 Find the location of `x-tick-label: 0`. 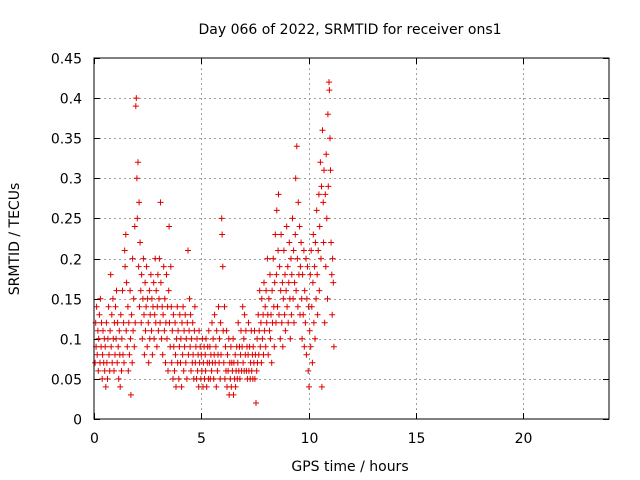

x-tick-label: 0 is located at coordinates (94, 439).